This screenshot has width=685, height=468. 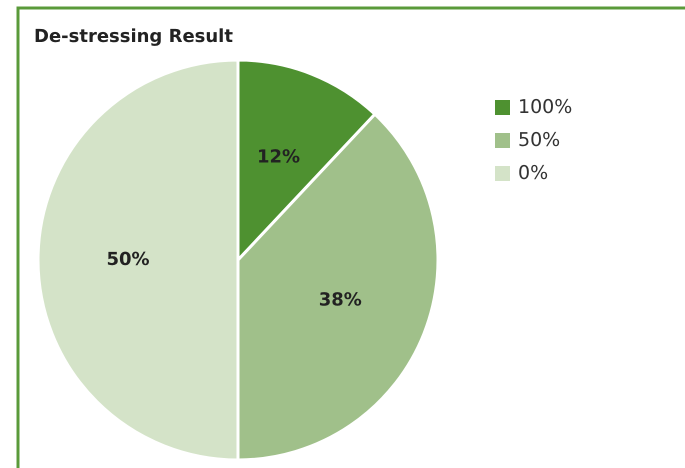 What do you see at coordinates (134, 36) in the screenshot?
I see `chart-title: De-stressing Result` at bounding box center [134, 36].